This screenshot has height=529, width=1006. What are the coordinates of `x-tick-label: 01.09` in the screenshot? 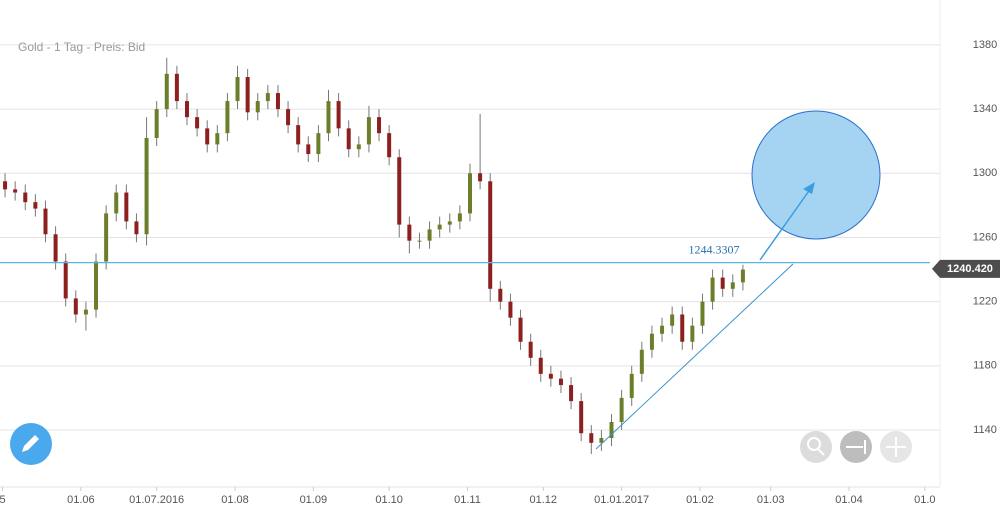 It's located at (314, 500).